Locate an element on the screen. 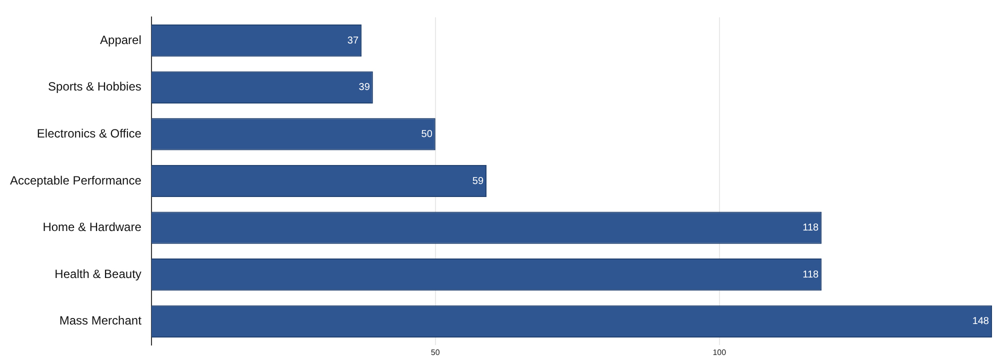  data-label: 148 is located at coordinates (981, 322).